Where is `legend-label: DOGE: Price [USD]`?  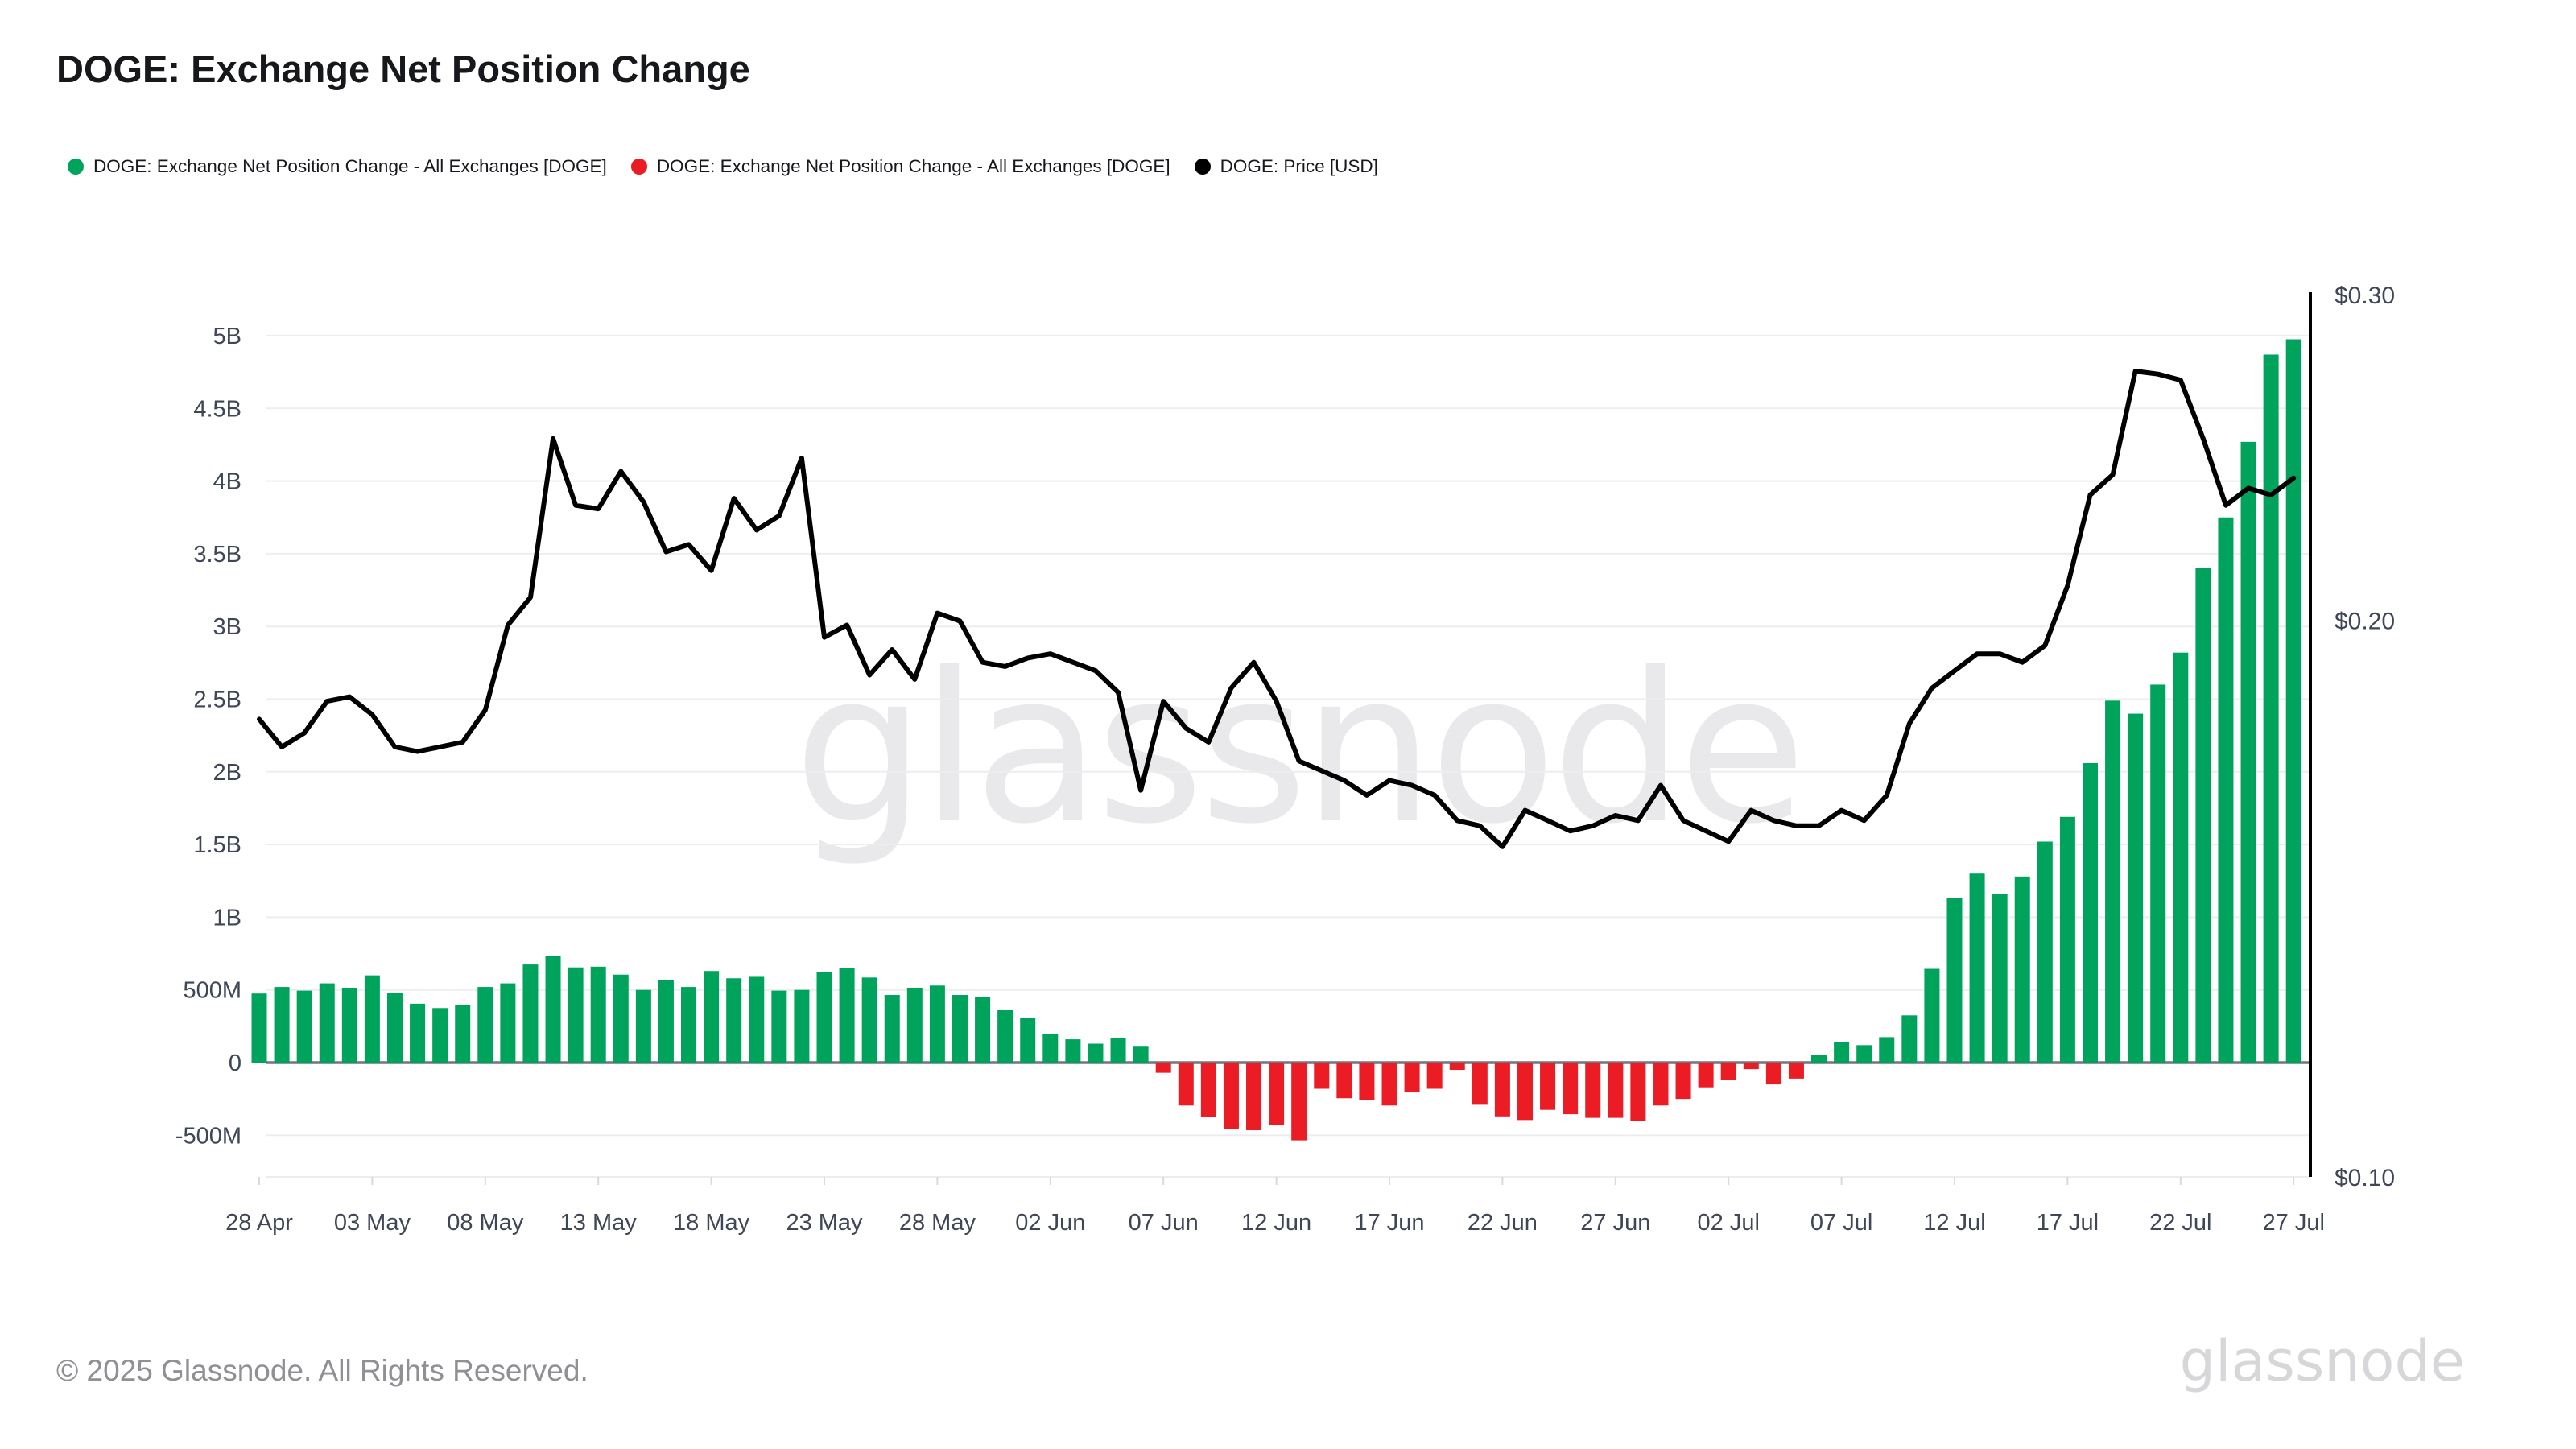 legend-label: DOGE: Price [USD] is located at coordinates (1299, 166).